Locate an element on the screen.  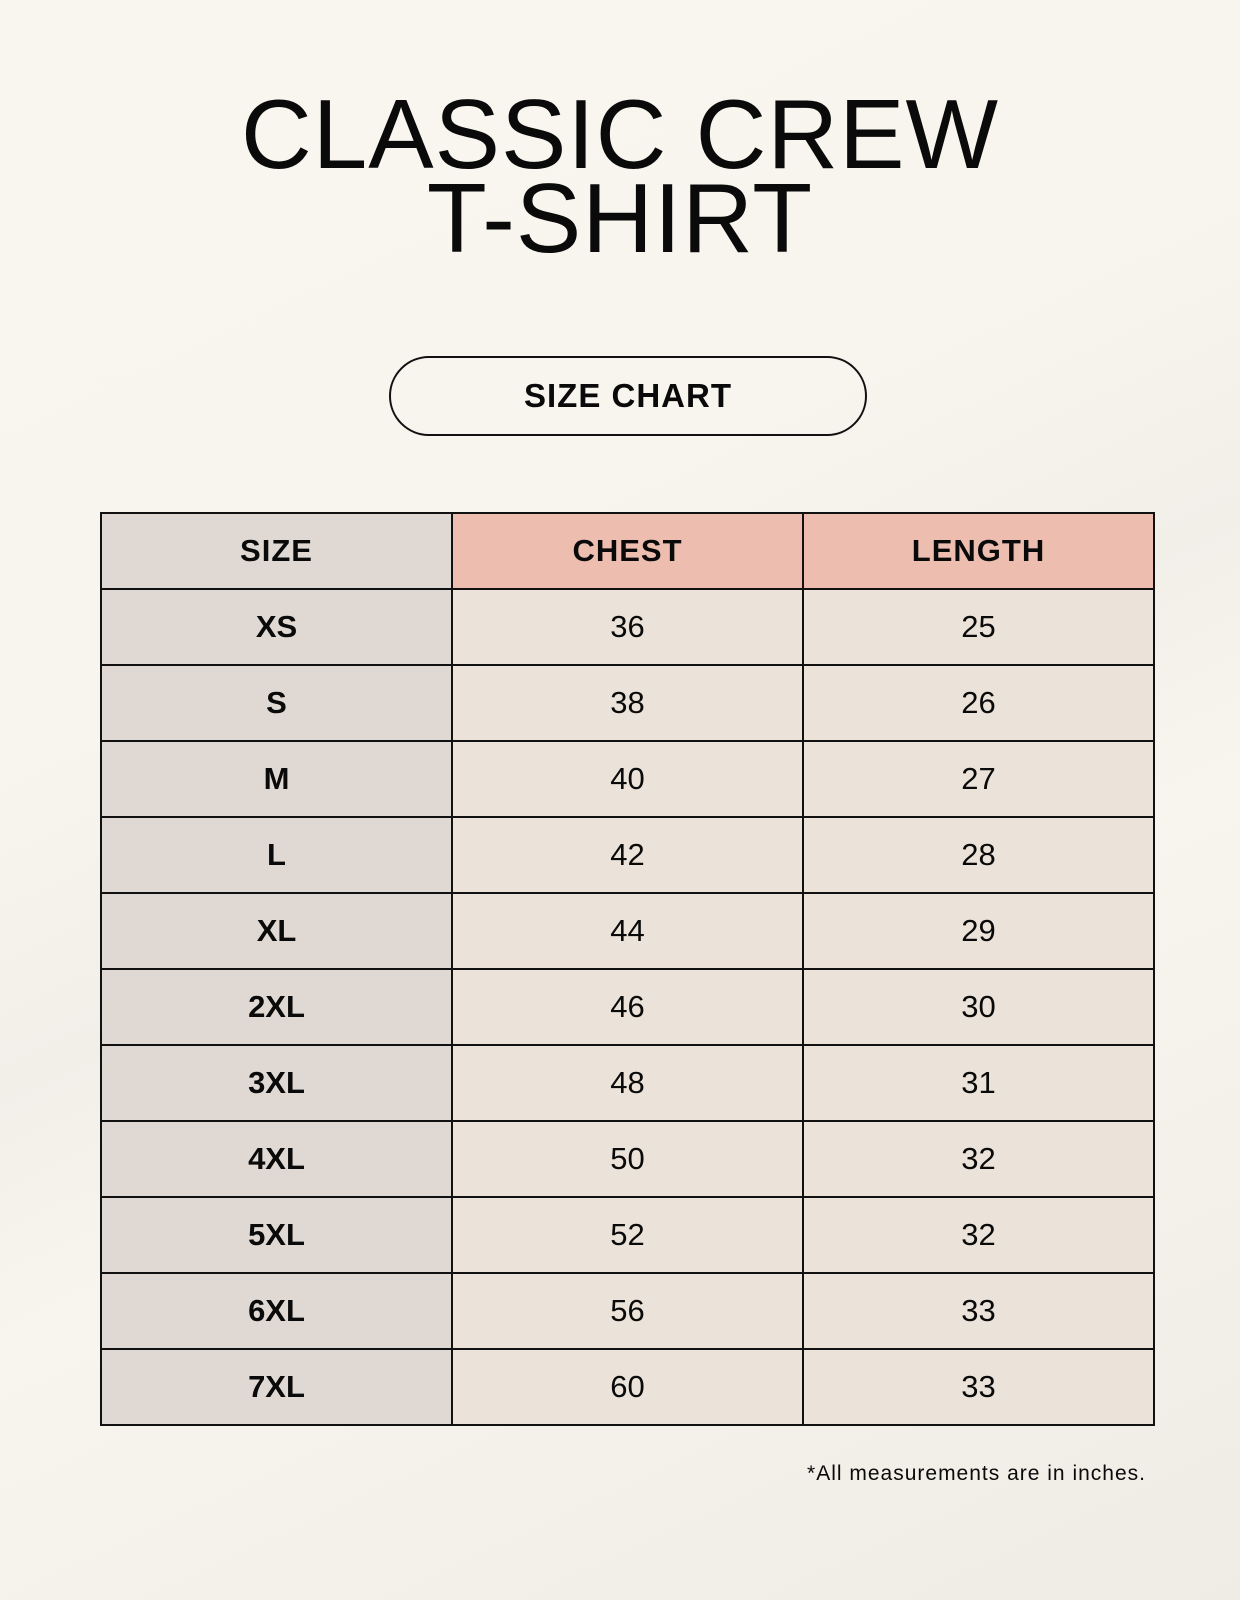
table-row: M 40 27 is located at coordinates (627, 779).